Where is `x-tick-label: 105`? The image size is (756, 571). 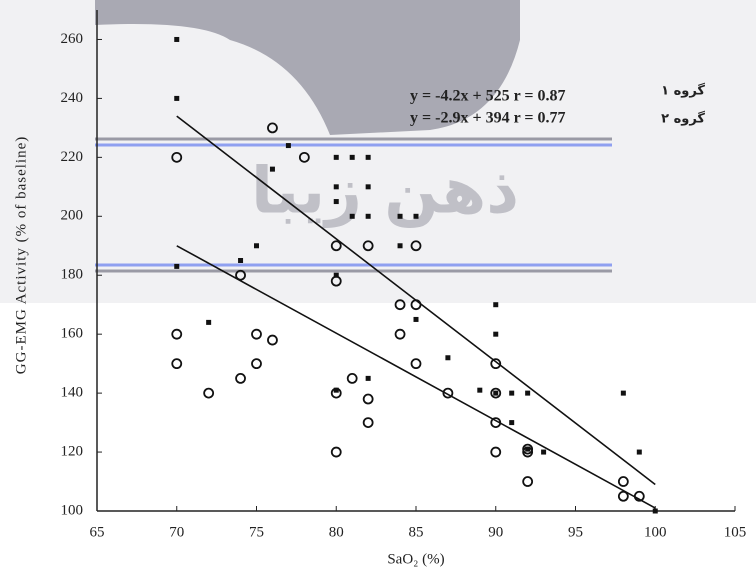
x-tick-label: 105 is located at coordinates (735, 532).